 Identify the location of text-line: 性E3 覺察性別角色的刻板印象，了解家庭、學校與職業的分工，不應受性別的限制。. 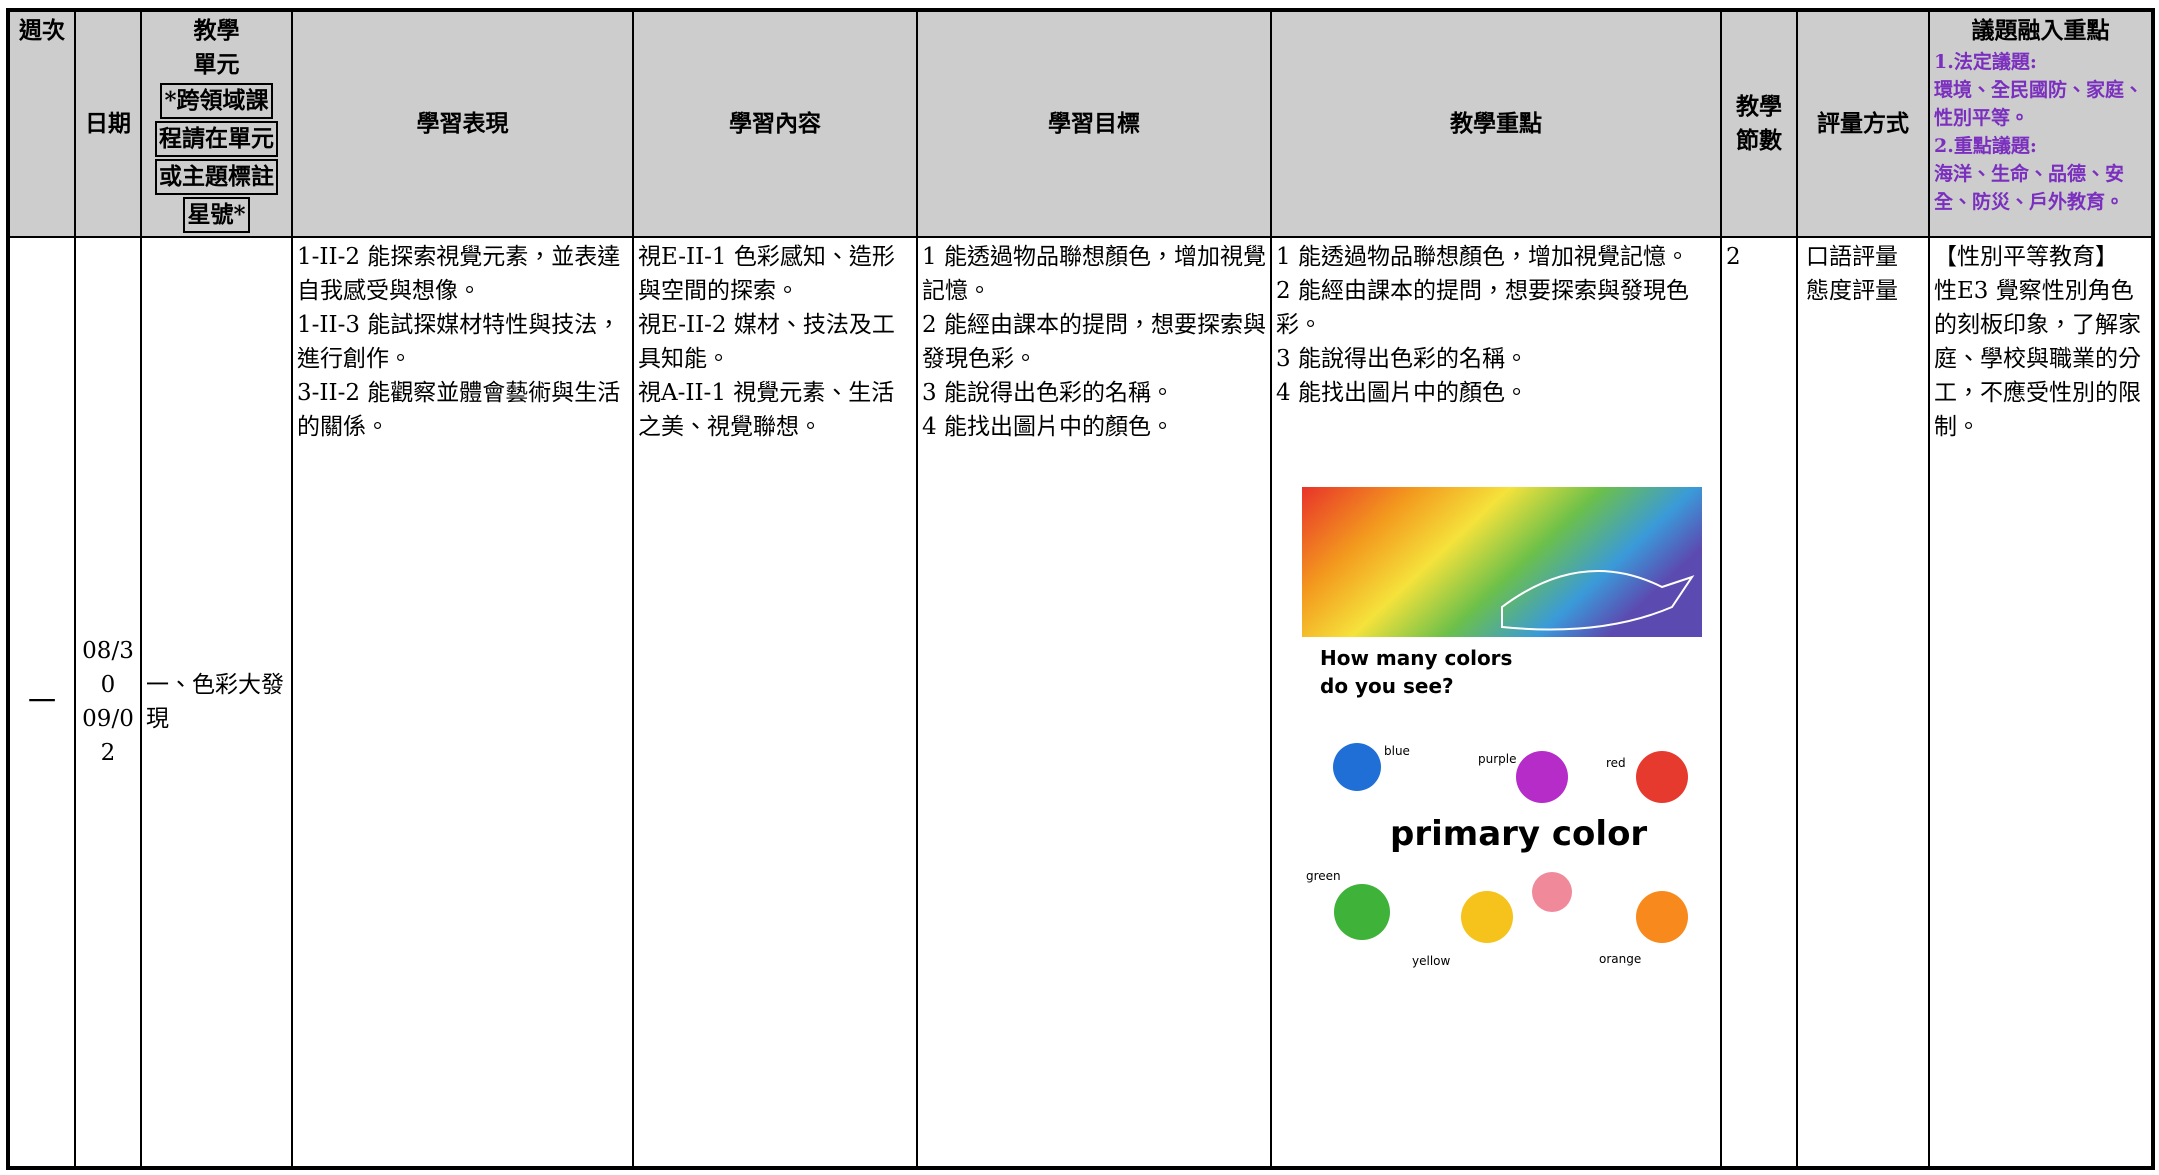
(2037, 359).